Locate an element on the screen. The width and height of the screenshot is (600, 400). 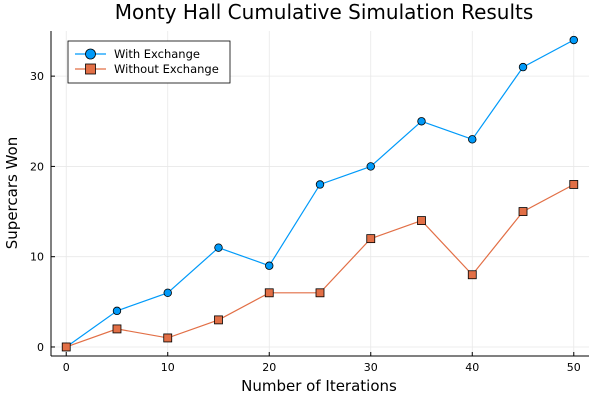
x-tick-label: 50 is located at coordinates (574, 367).